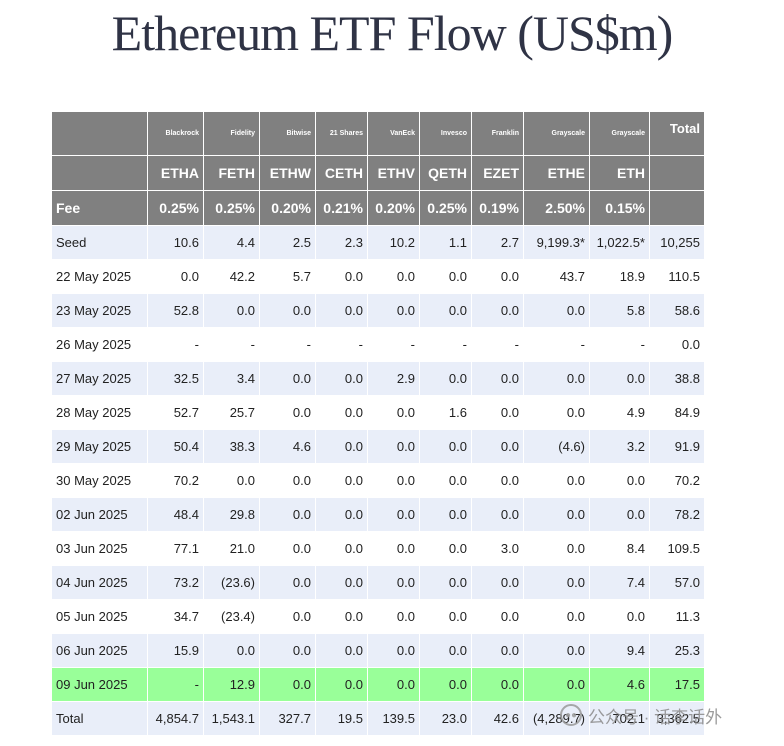  What do you see at coordinates (392, 33) in the screenshot?
I see `page-title: Ethereum ETF Flow (US$m)` at bounding box center [392, 33].